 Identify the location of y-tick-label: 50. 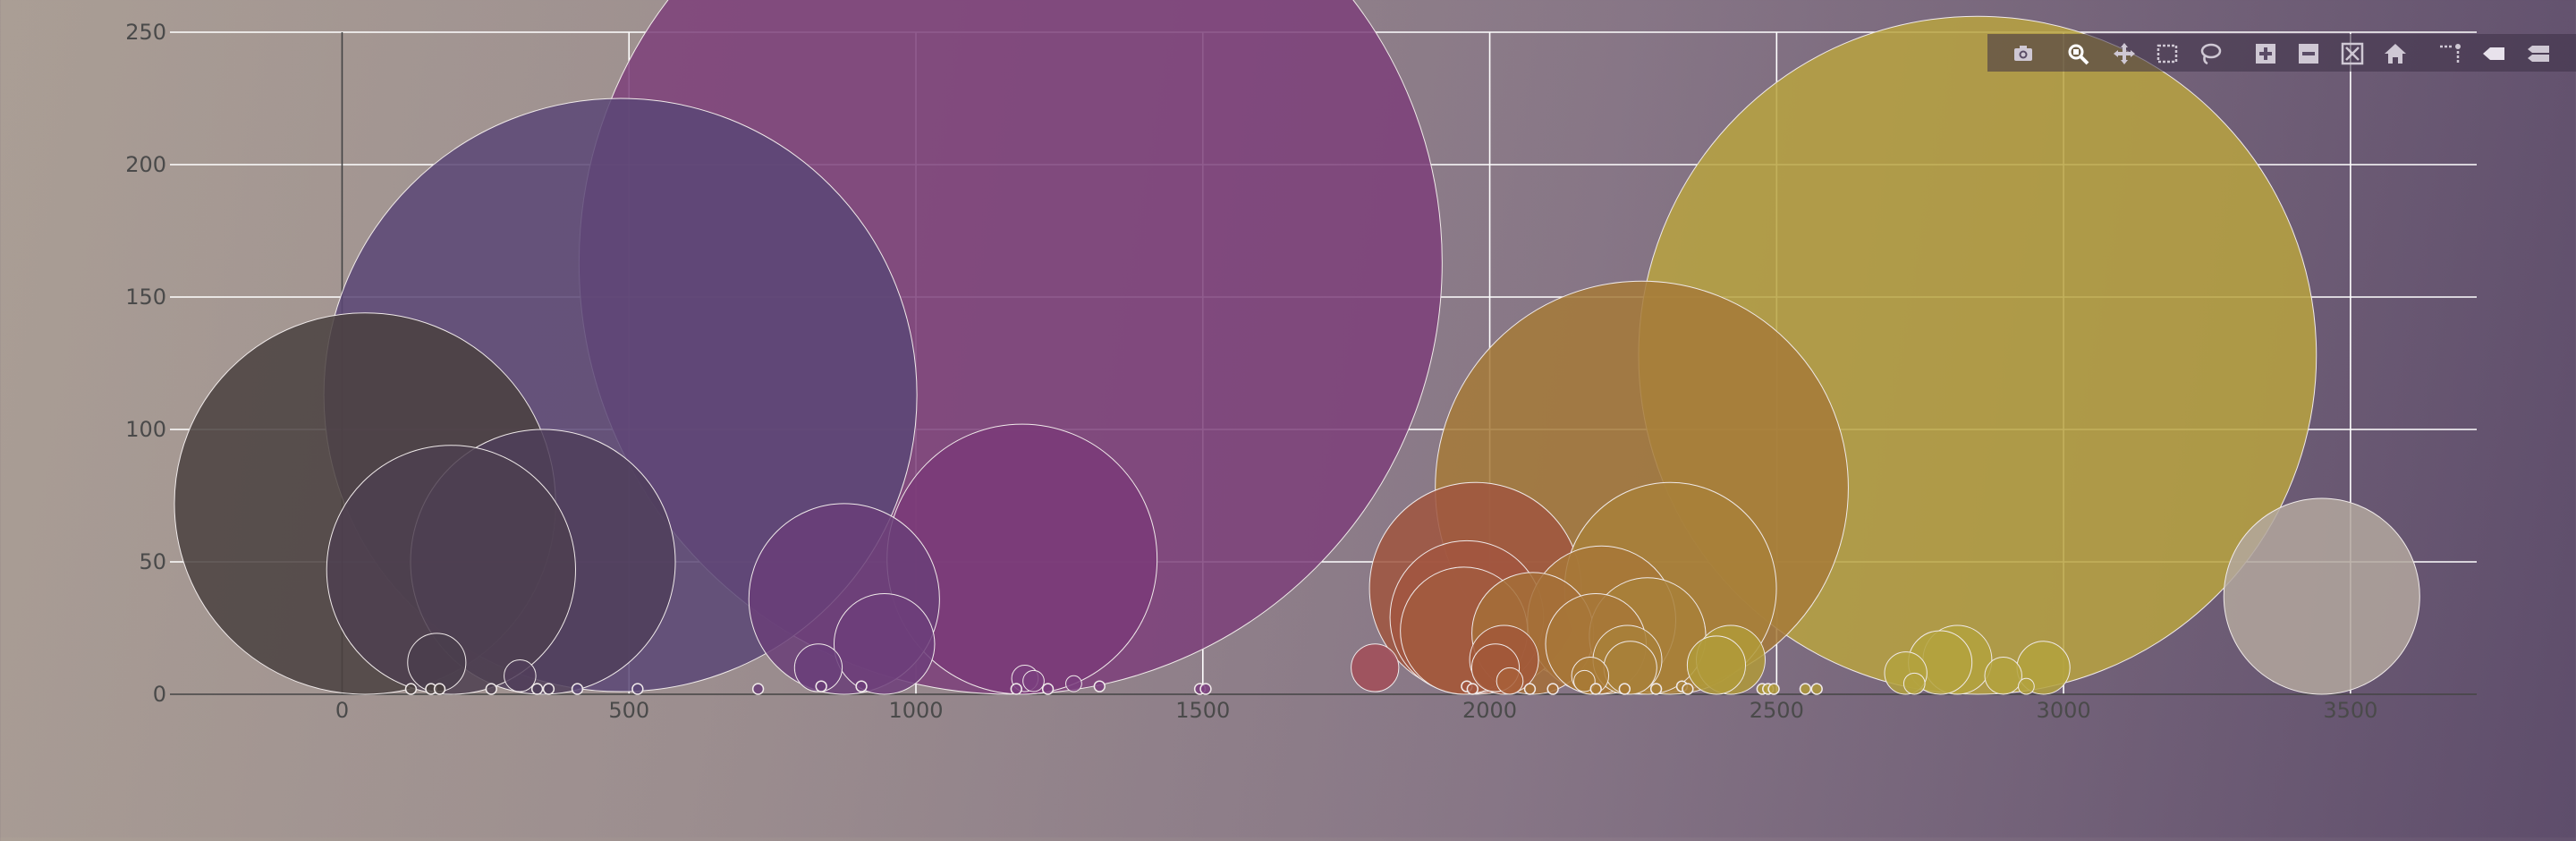
(152, 561).